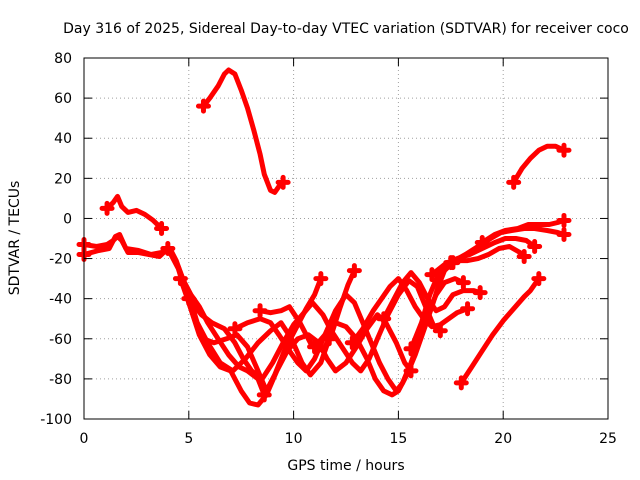  Describe the element at coordinates (63, 139) in the screenshot. I see `y-tick-label: 40` at that location.